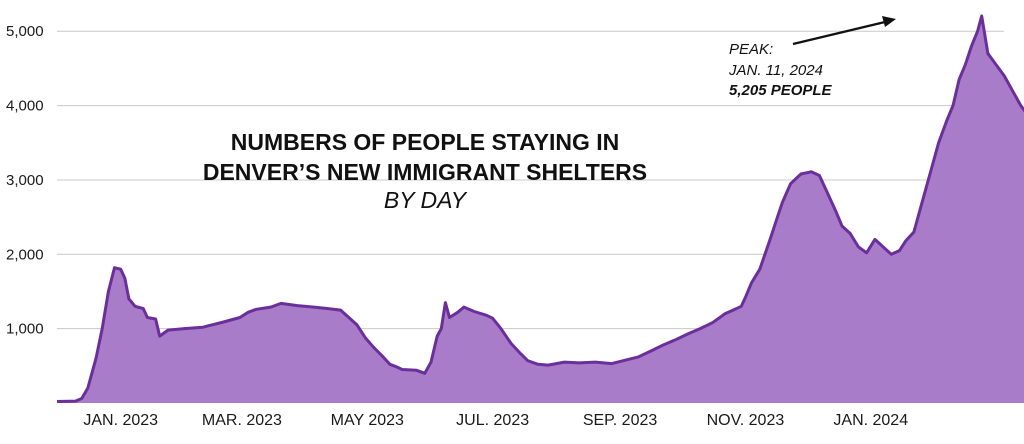 The image size is (1024, 444). I want to click on y-tick-label: 1,000, so click(25, 329).